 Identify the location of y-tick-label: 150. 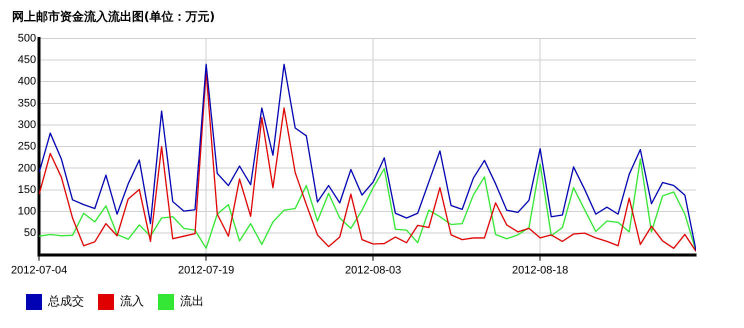
(27, 190).